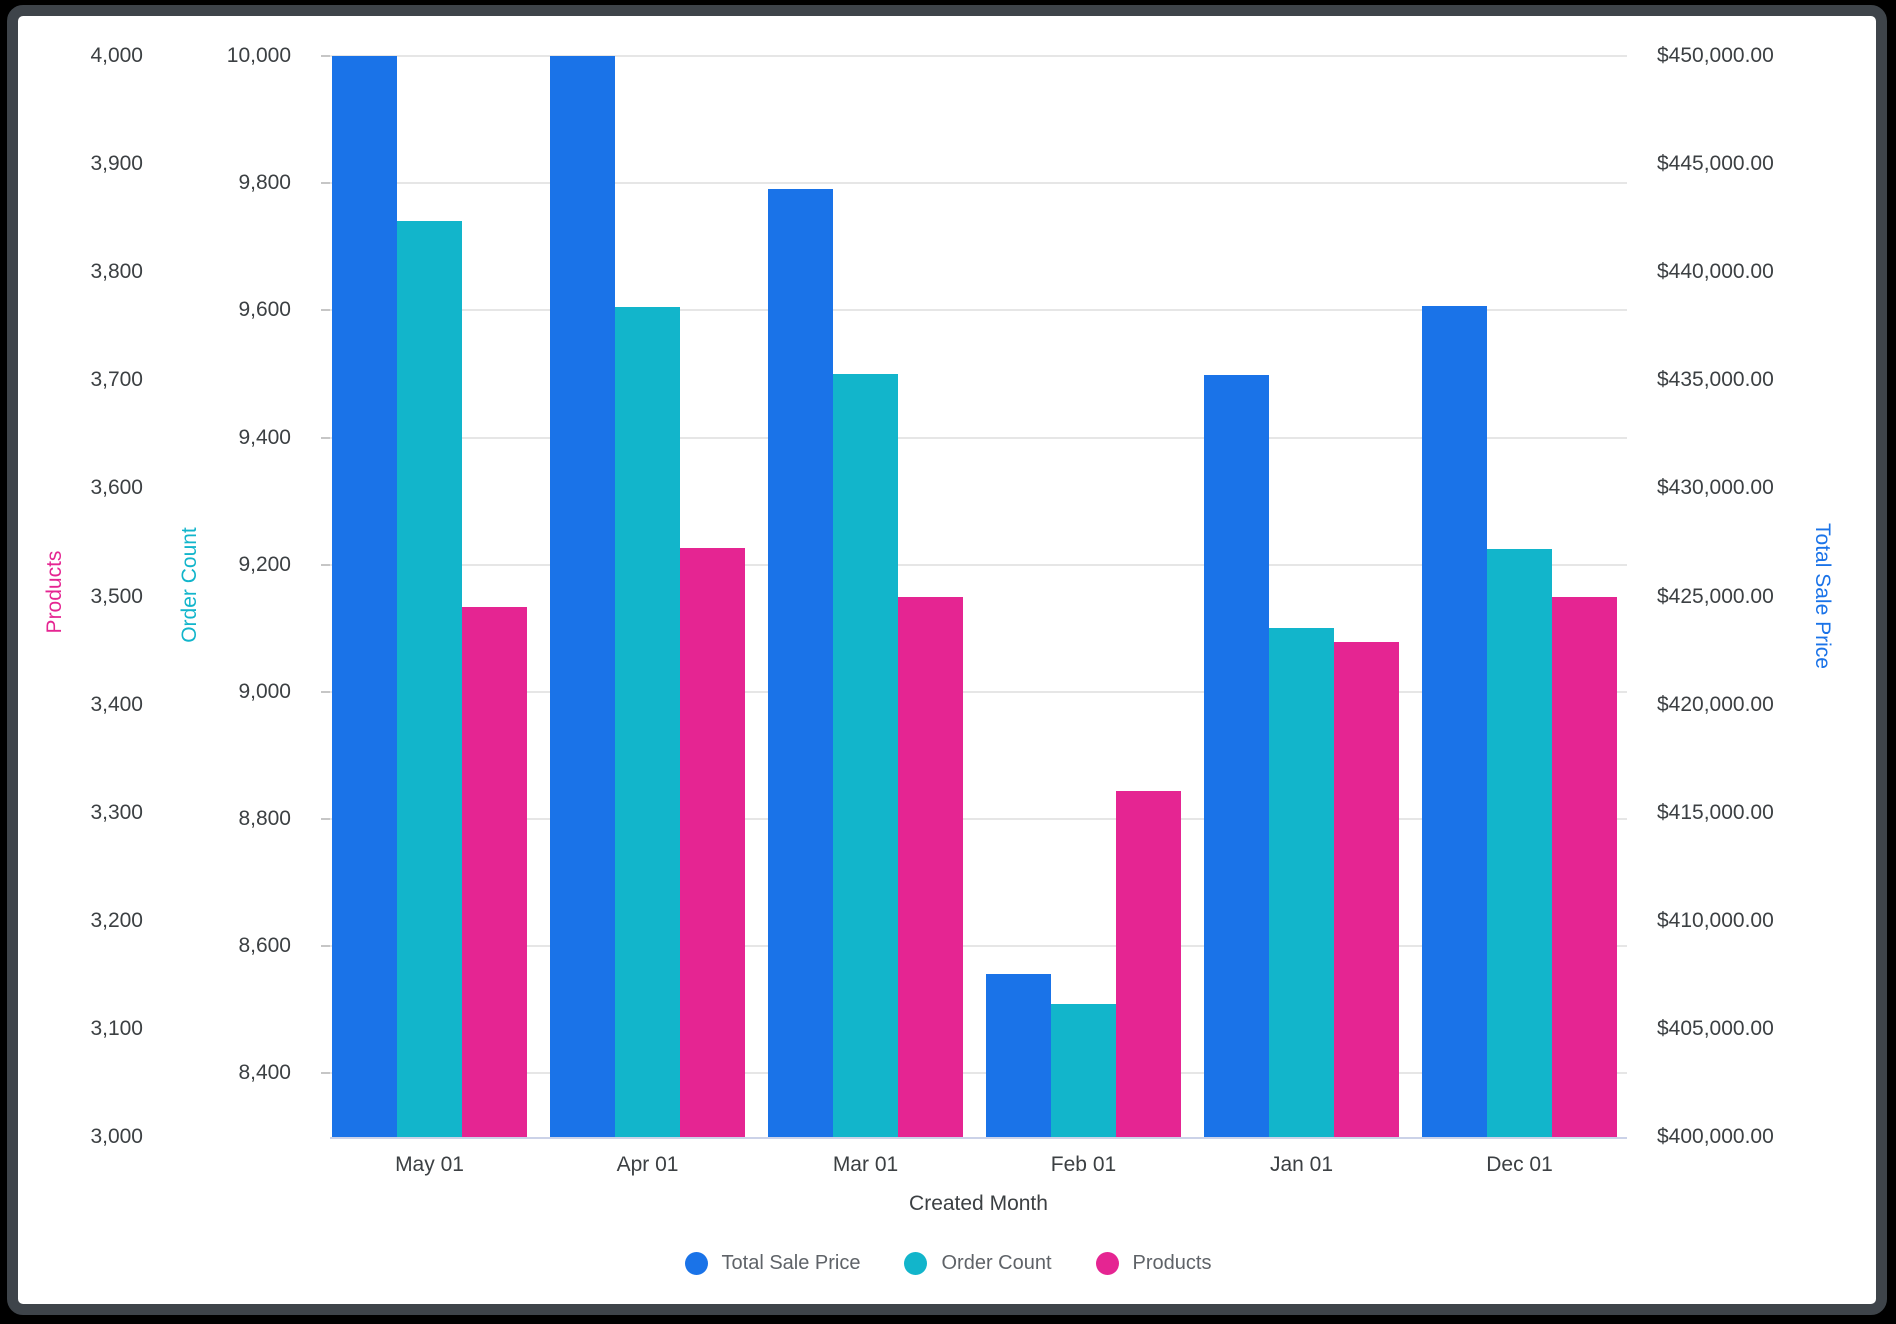 This screenshot has width=1896, height=1324. What do you see at coordinates (978, 1138) in the screenshot?
I see `x-axis-line` at bounding box center [978, 1138].